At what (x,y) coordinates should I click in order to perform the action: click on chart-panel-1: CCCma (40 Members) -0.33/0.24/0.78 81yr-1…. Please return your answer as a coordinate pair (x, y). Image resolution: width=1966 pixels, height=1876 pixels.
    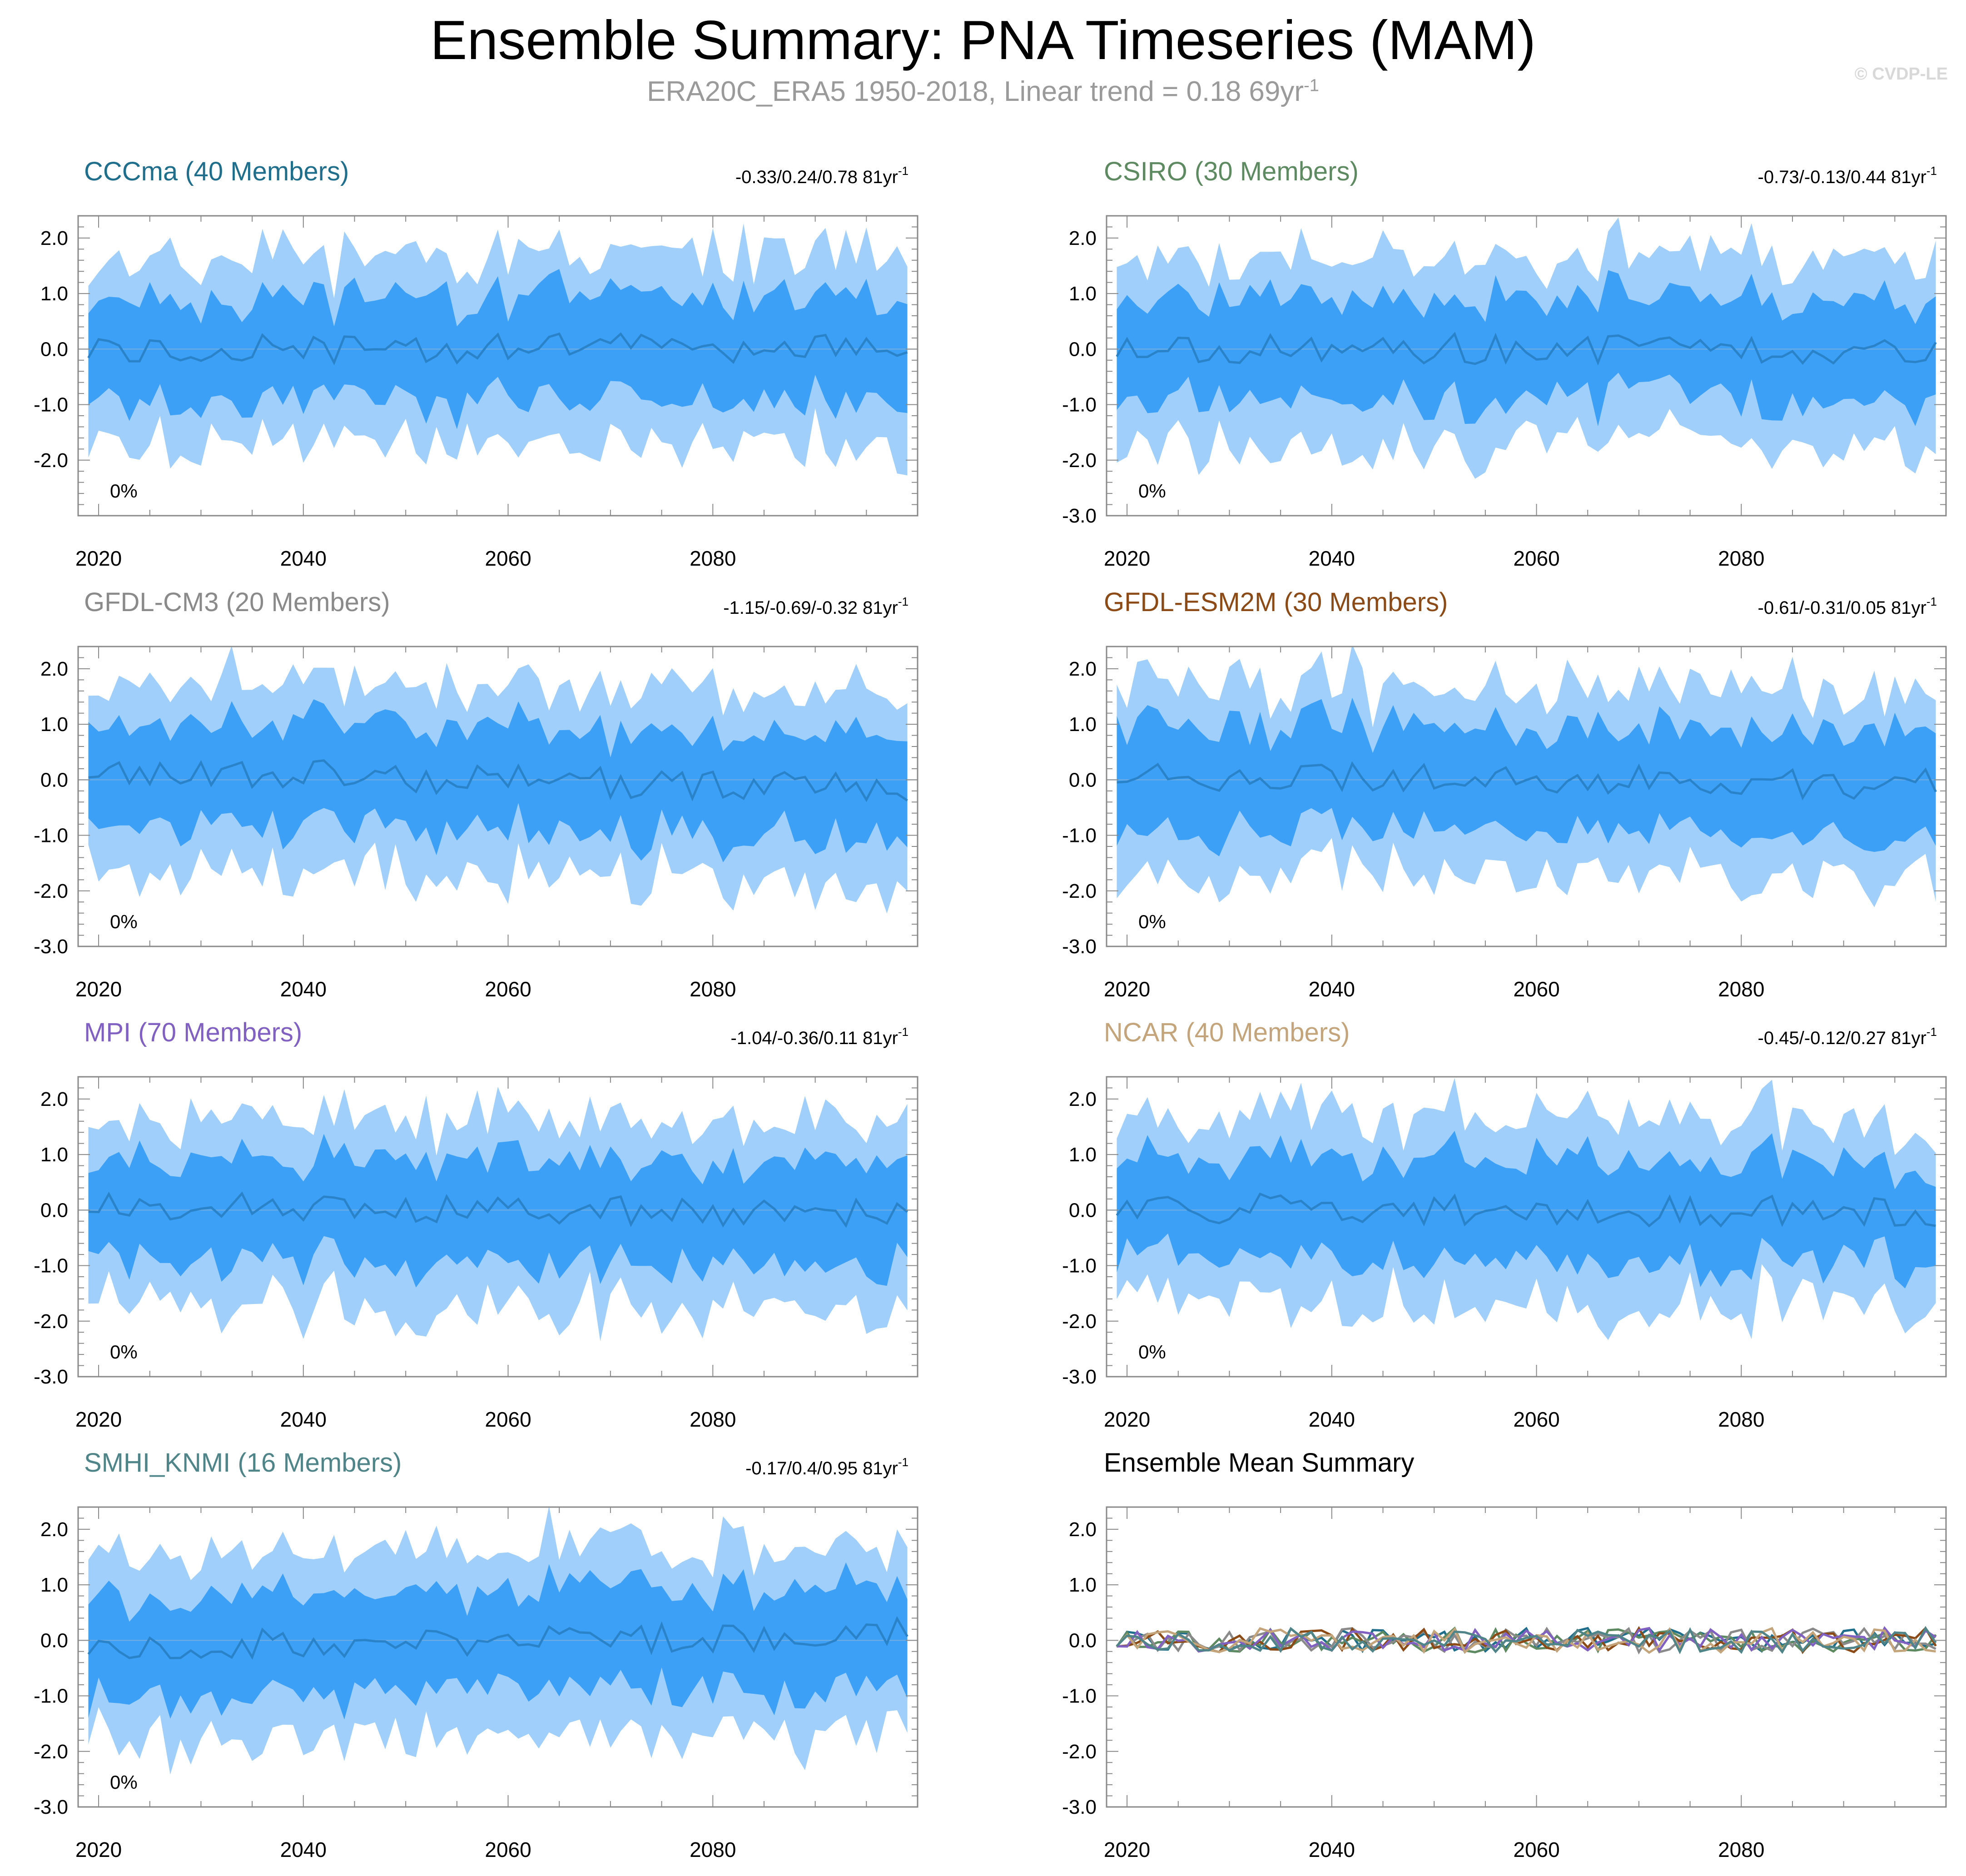
    Looking at the image, I should click on (476, 364).